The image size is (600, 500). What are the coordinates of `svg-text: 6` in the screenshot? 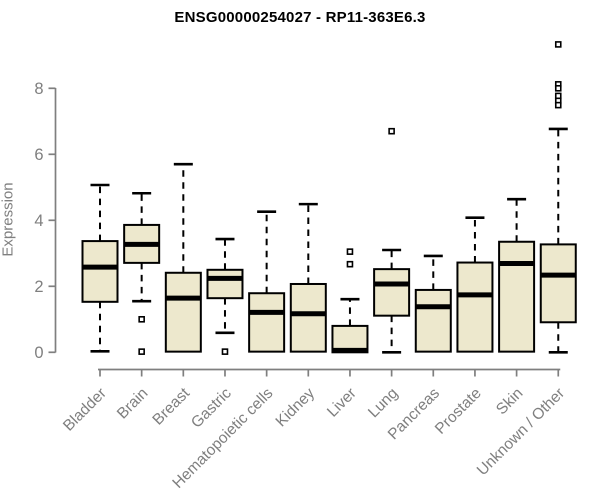 It's located at (38, 155).